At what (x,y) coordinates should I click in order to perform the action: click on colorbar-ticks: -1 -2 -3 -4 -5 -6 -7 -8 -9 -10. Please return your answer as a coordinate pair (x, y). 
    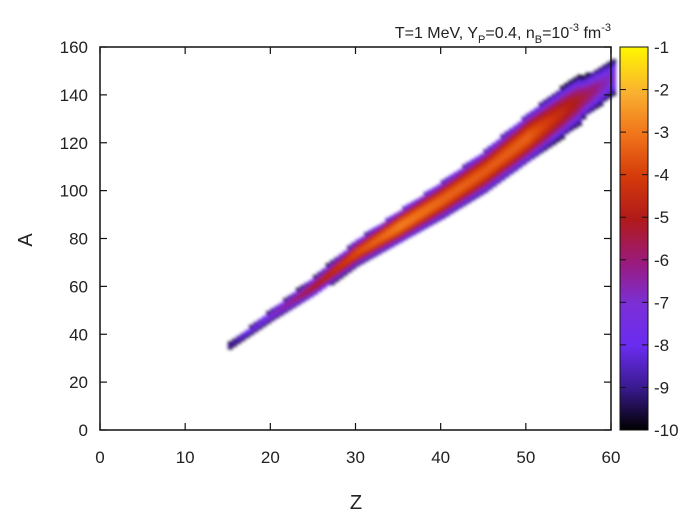
    Looking at the image, I should click on (649, 239).